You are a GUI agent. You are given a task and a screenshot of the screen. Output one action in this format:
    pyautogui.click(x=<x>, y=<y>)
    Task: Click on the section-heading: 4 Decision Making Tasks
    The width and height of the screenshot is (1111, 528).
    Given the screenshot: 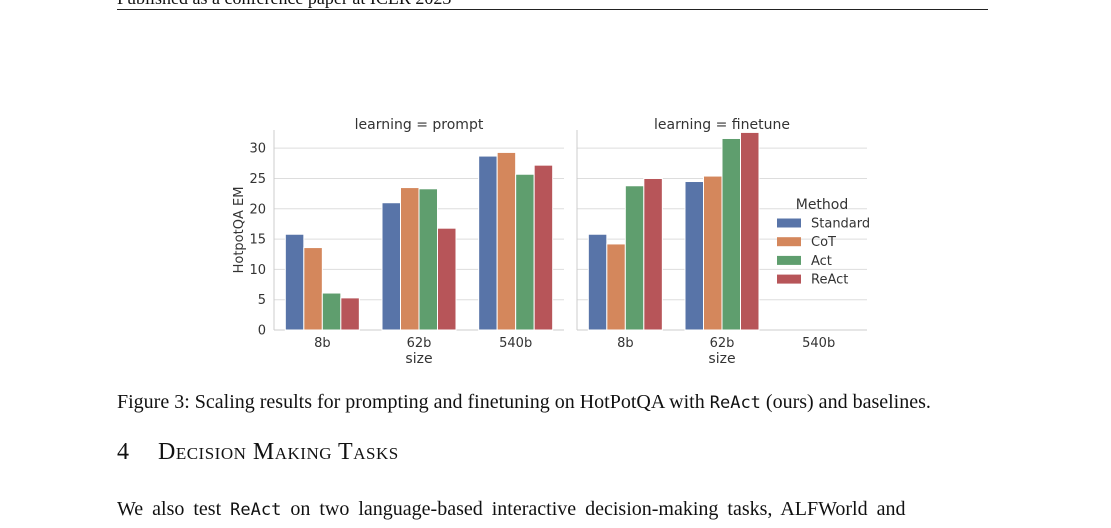 What is the action you would take?
    pyautogui.click(x=258, y=452)
    